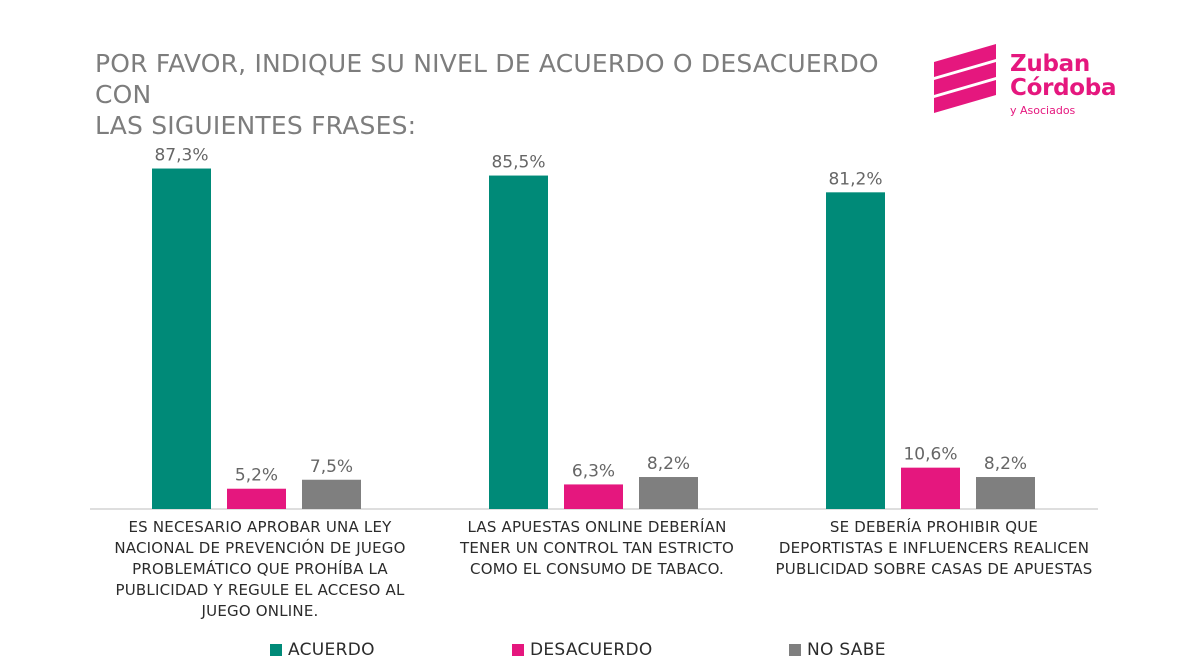 The height and width of the screenshot is (670, 1193). Describe the element at coordinates (256, 476) in the screenshot. I see `data-label-desacuerdo-1: 5,2%` at that location.